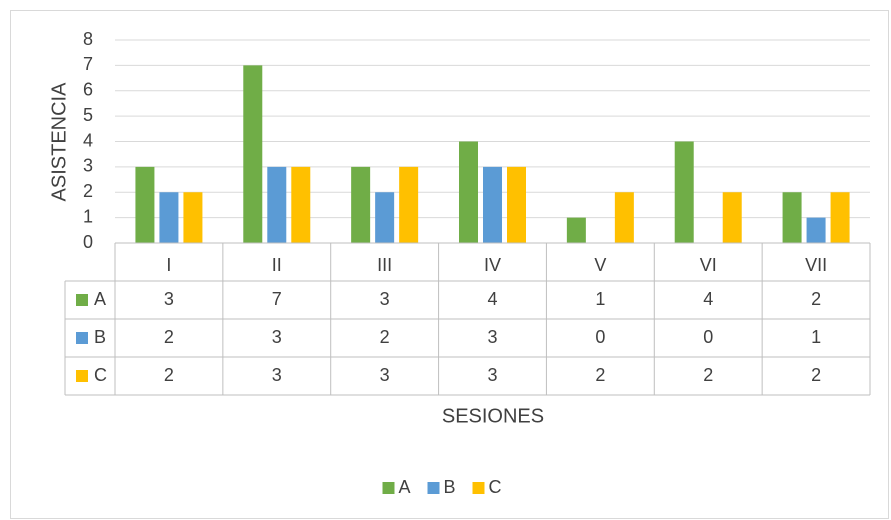  Describe the element at coordinates (600, 265) in the screenshot. I see `x-tick-label: V` at that location.